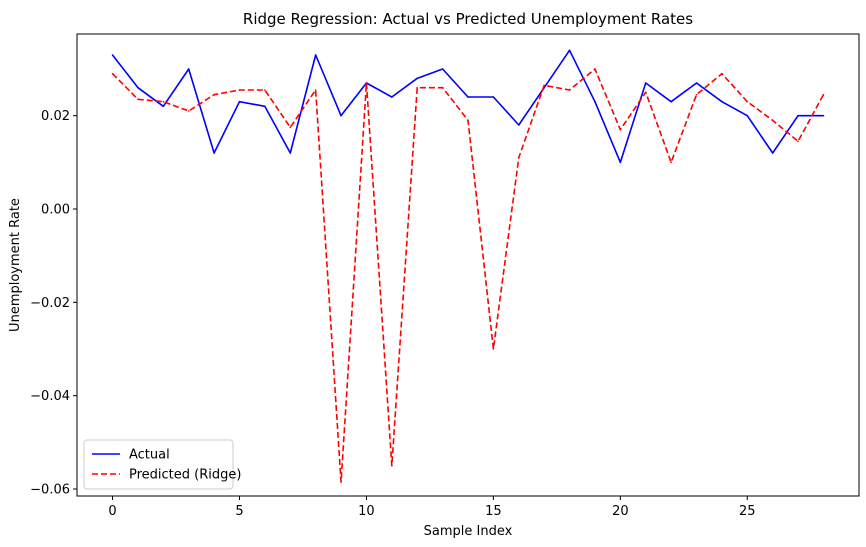  I want to click on legend-label-2: Predicted (Ridge), so click(185, 475).